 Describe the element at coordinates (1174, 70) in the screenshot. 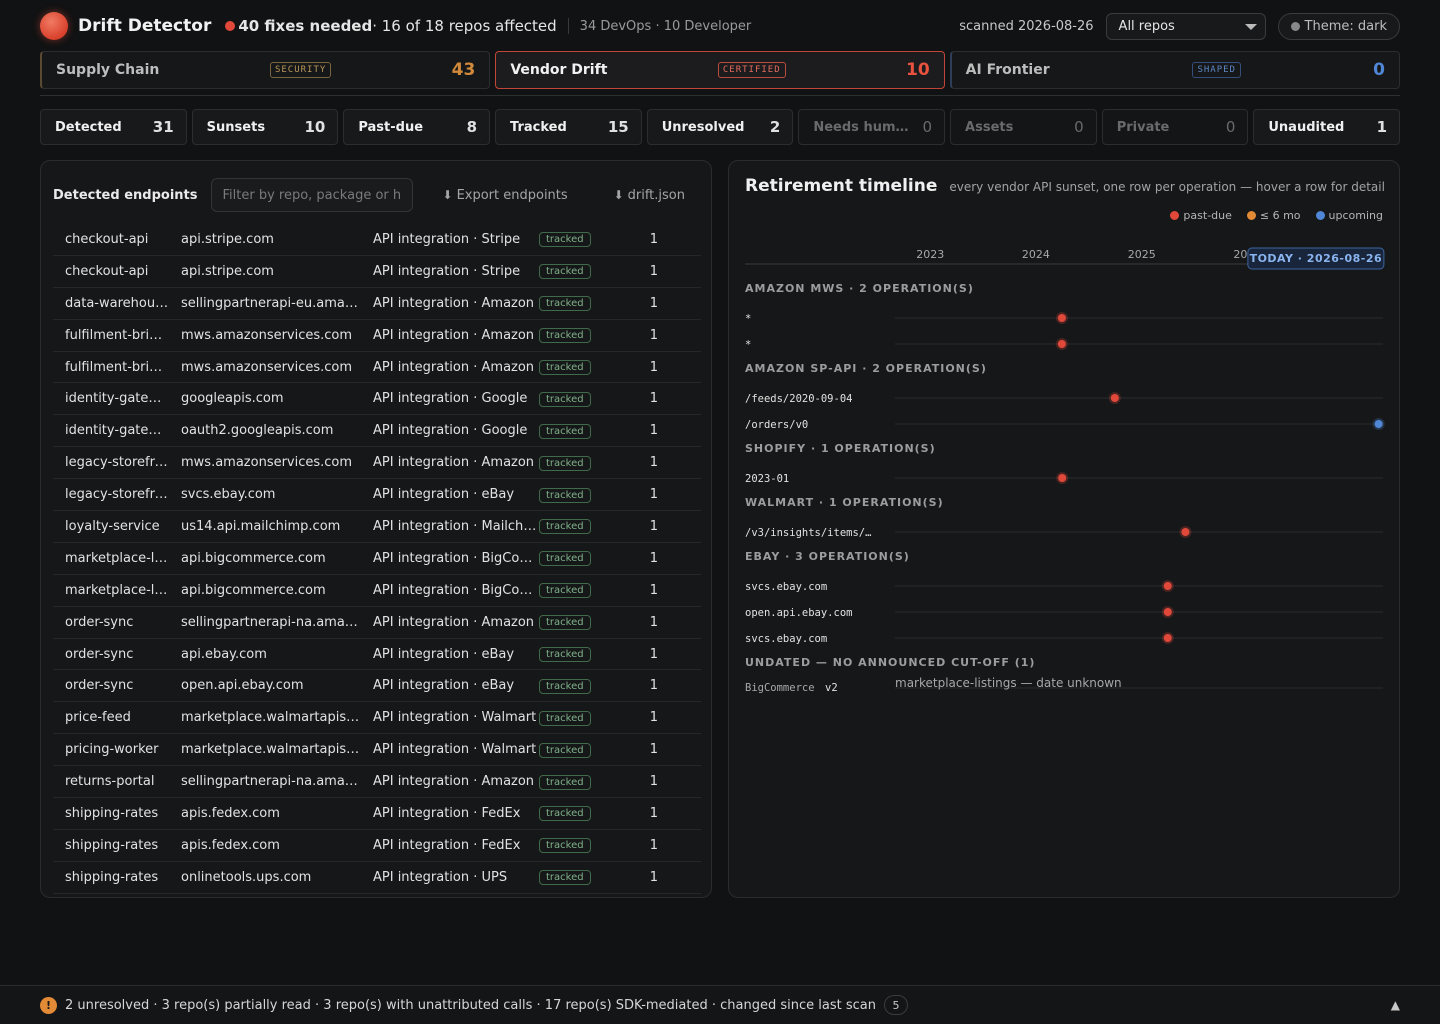

I see `category-ai-frontier: AI Frontier SHAPED 0` at that location.